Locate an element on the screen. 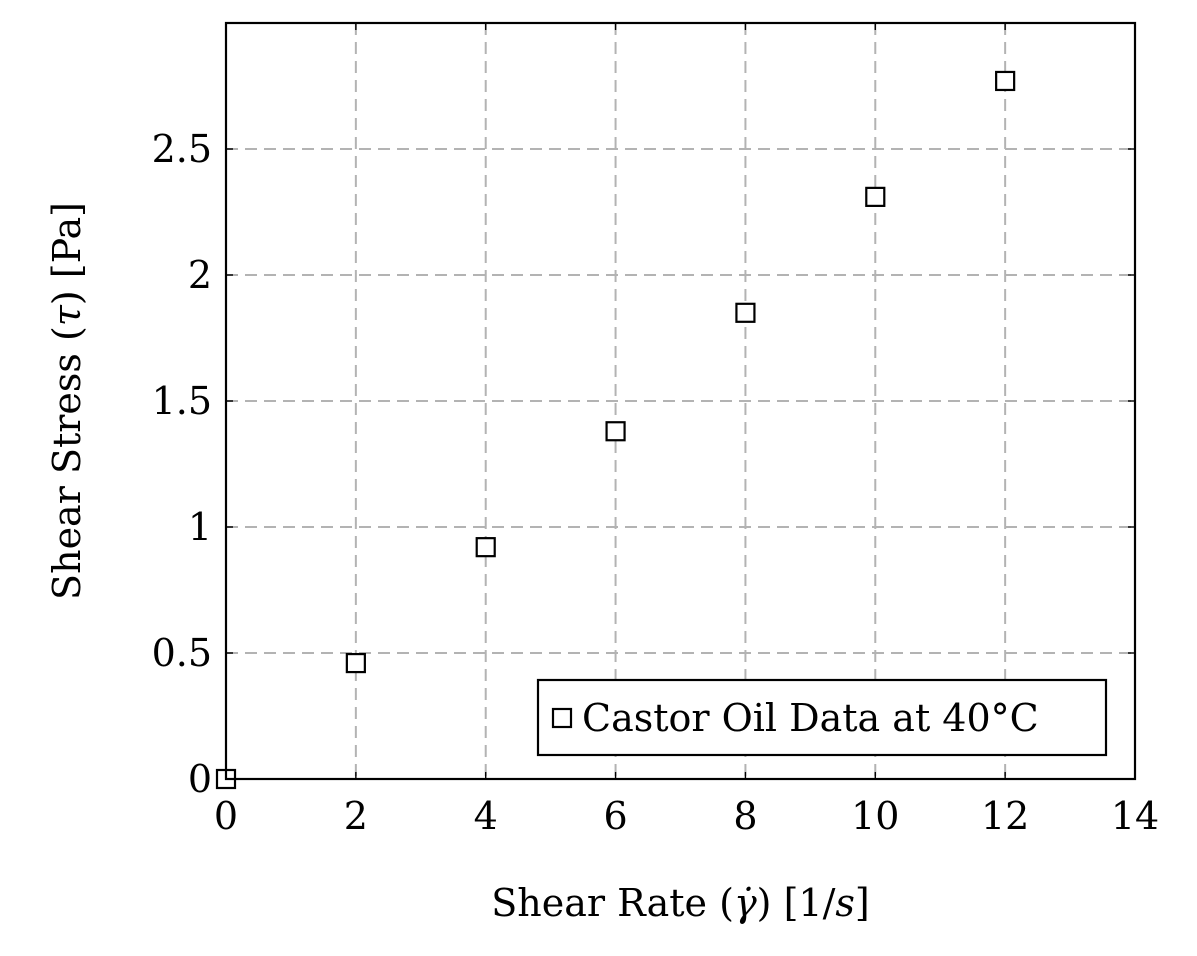 The width and height of the screenshot is (1197, 956). x-tick-label: 6 is located at coordinates (615, 816).